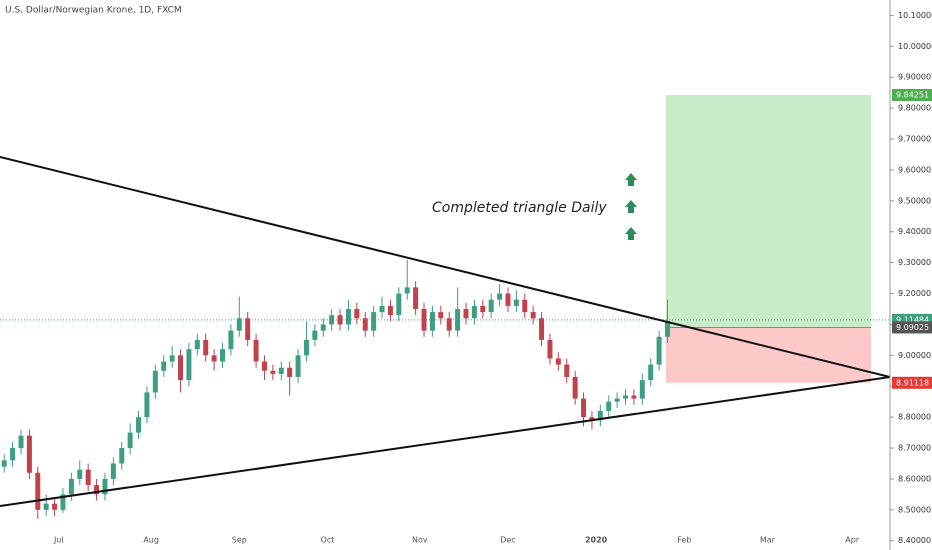  I want to click on y-tick-label: 9.20000, so click(914, 293).